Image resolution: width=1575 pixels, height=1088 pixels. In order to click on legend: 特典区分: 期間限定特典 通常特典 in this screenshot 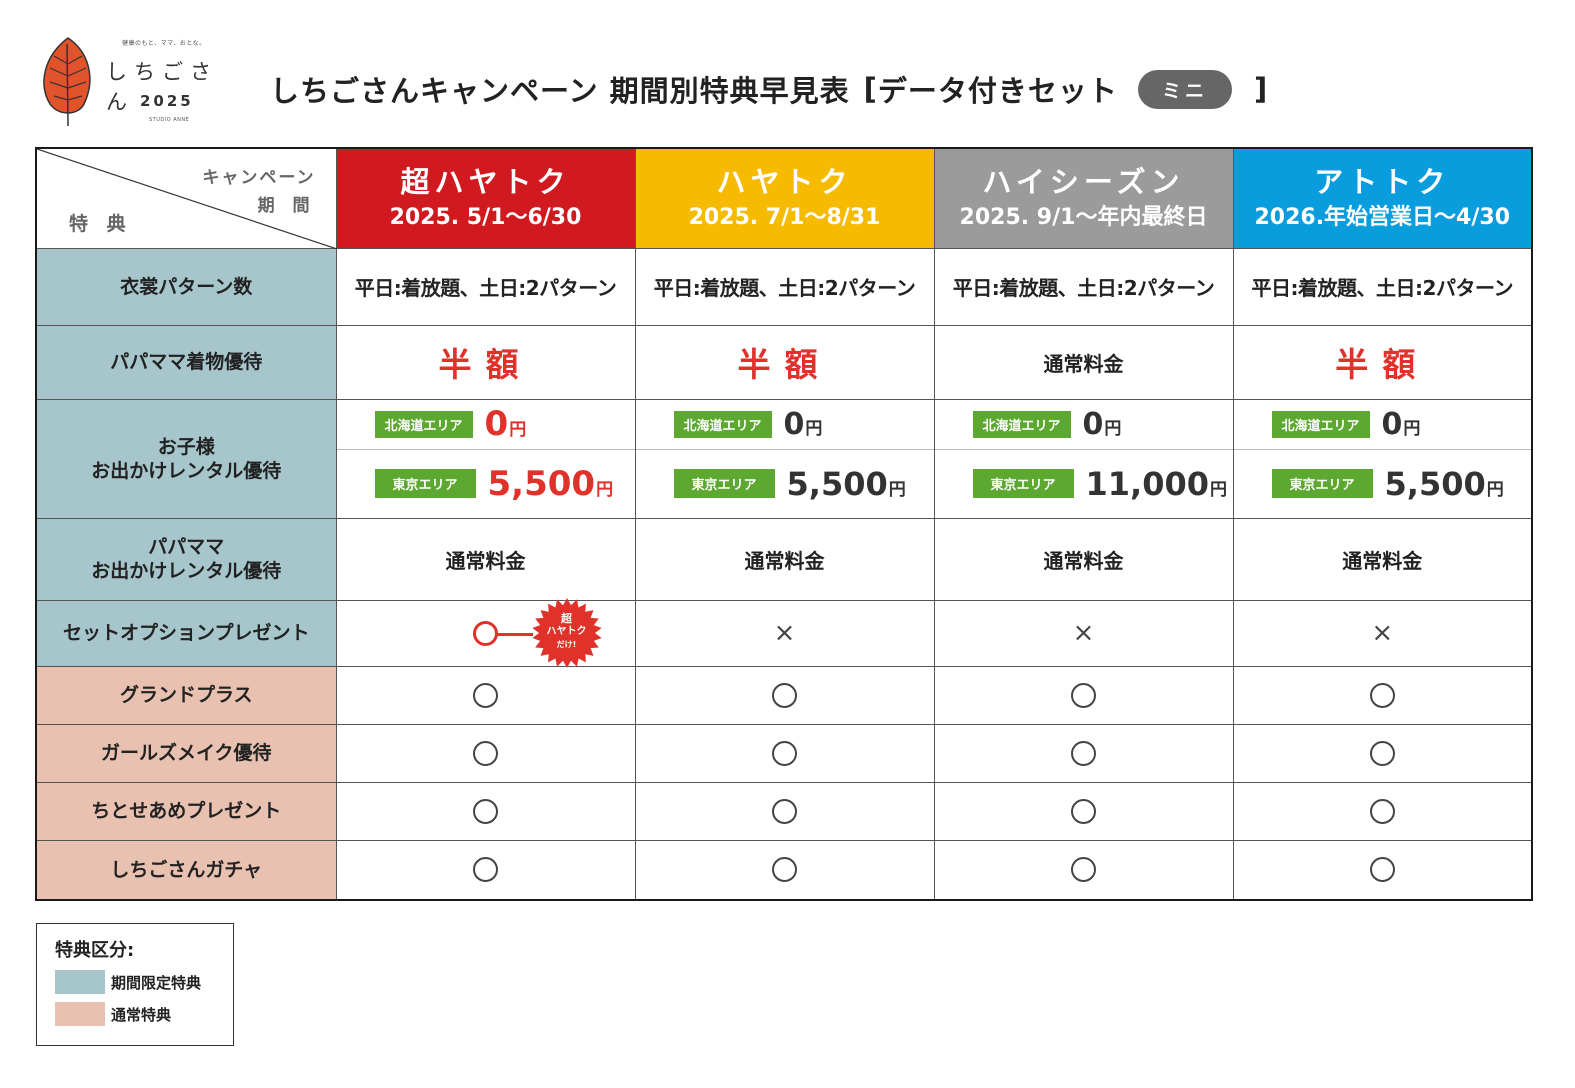, I will do `click(135, 984)`.